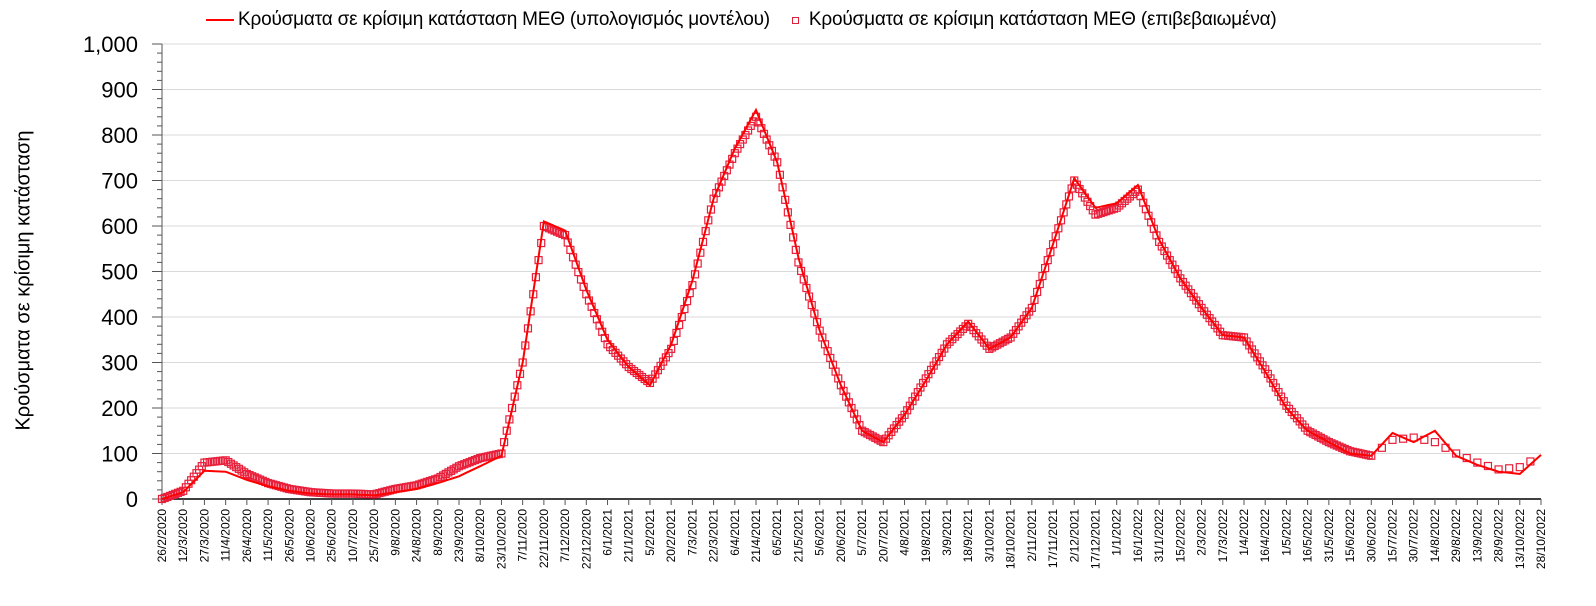 This screenshot has width=1596, height=606. What do you see at coordinates (311, 536) in the screenshot?
I see `x-tick-label: 10/6/2020` at bounding box center [311, 536].